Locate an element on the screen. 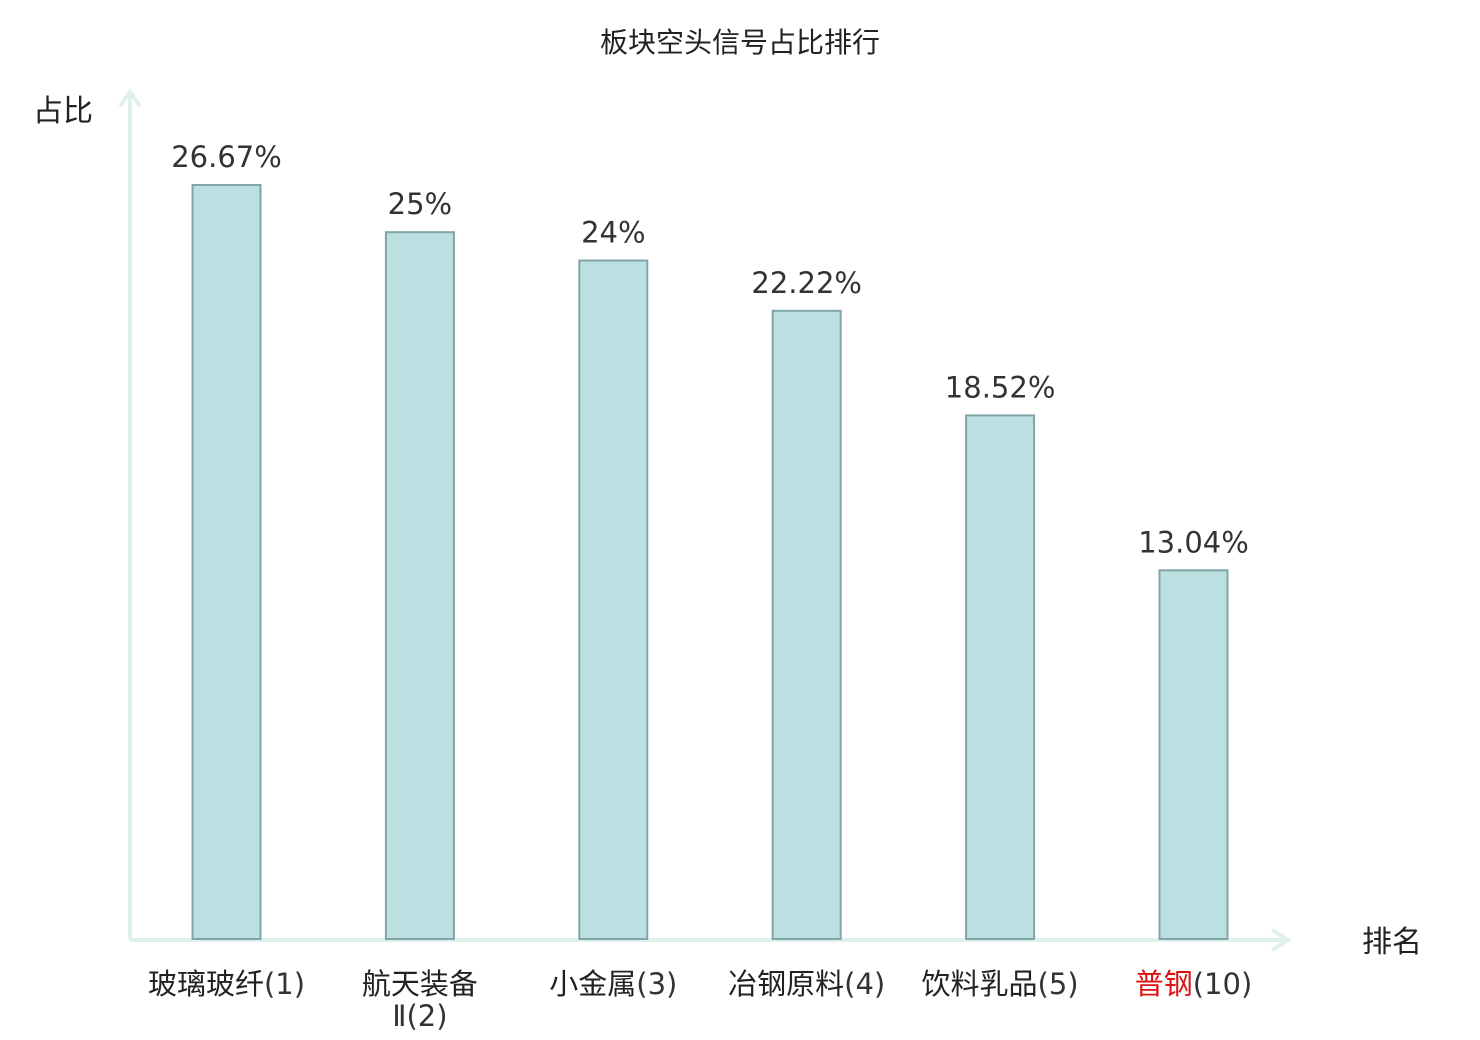 The height and width of the screenshot is (1040, 1480). category-label: 冶钢原料(4) is located at coordinates (806, 984).